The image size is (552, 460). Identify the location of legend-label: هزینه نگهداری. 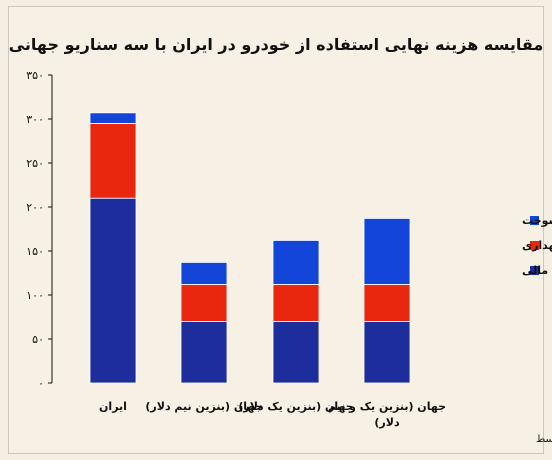
(537, 245).